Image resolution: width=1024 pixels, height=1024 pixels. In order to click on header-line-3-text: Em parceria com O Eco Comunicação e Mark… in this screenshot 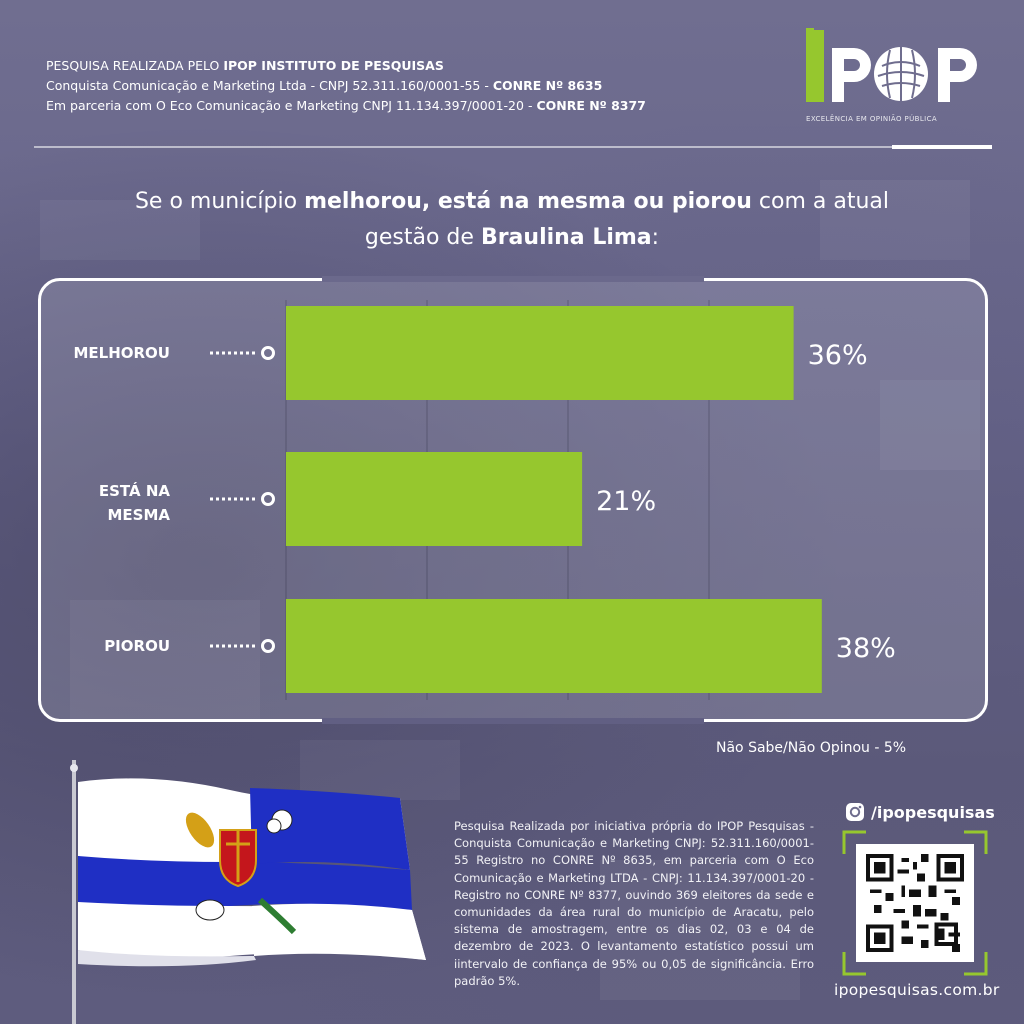, I will do `click(289, 105)`.